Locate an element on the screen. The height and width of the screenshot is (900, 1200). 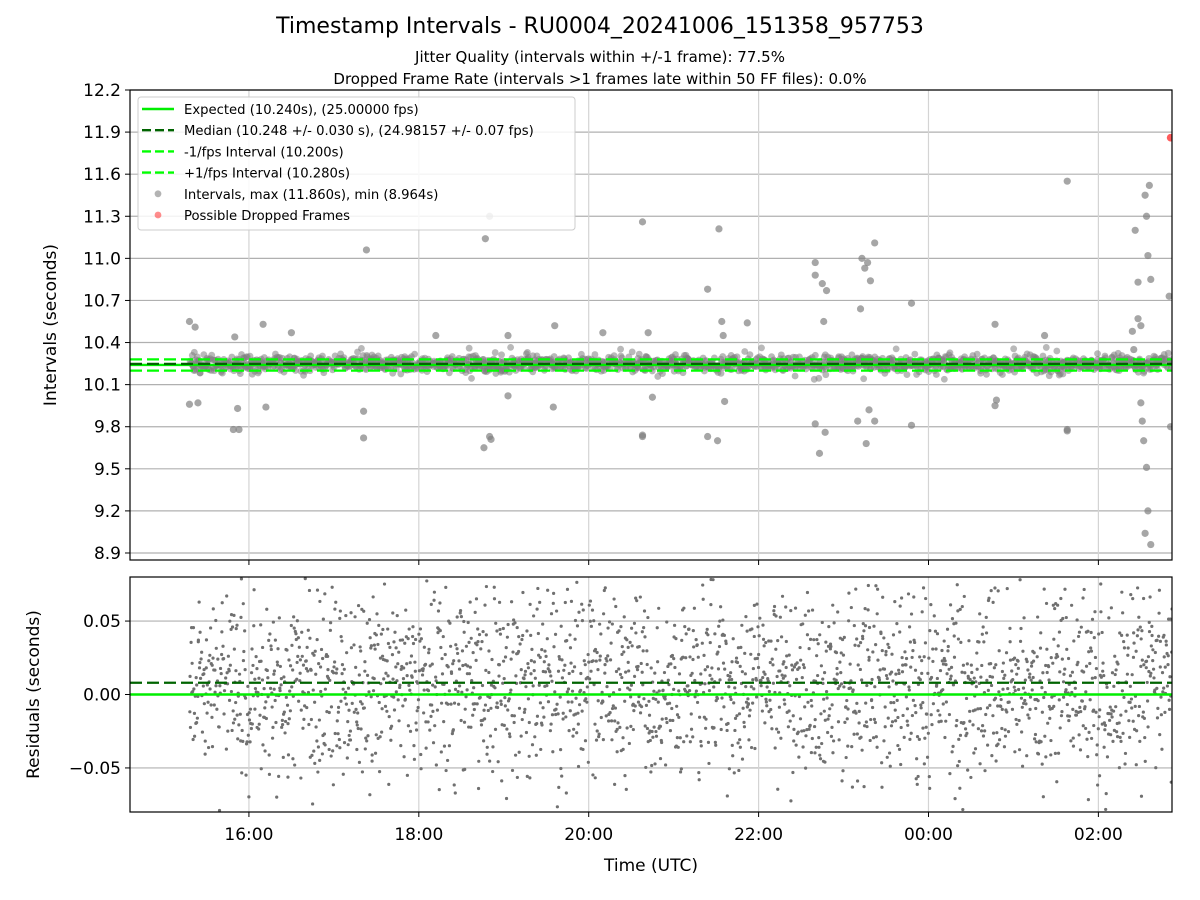
legend-label: -1/fps Interval (10.200s) is located at coordinates (264, 152).